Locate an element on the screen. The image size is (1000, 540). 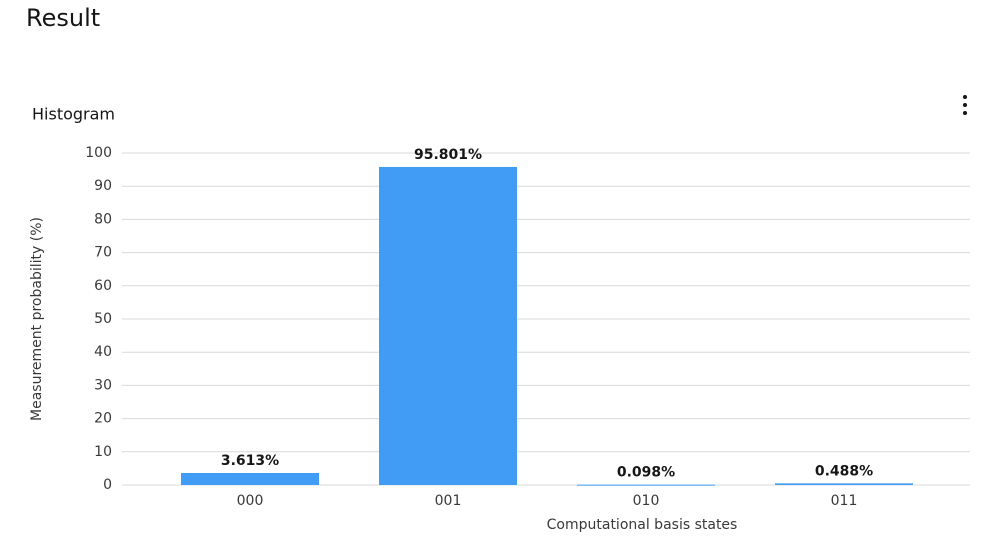
x-tick-label: 000 is located at coordinates (250, 501).